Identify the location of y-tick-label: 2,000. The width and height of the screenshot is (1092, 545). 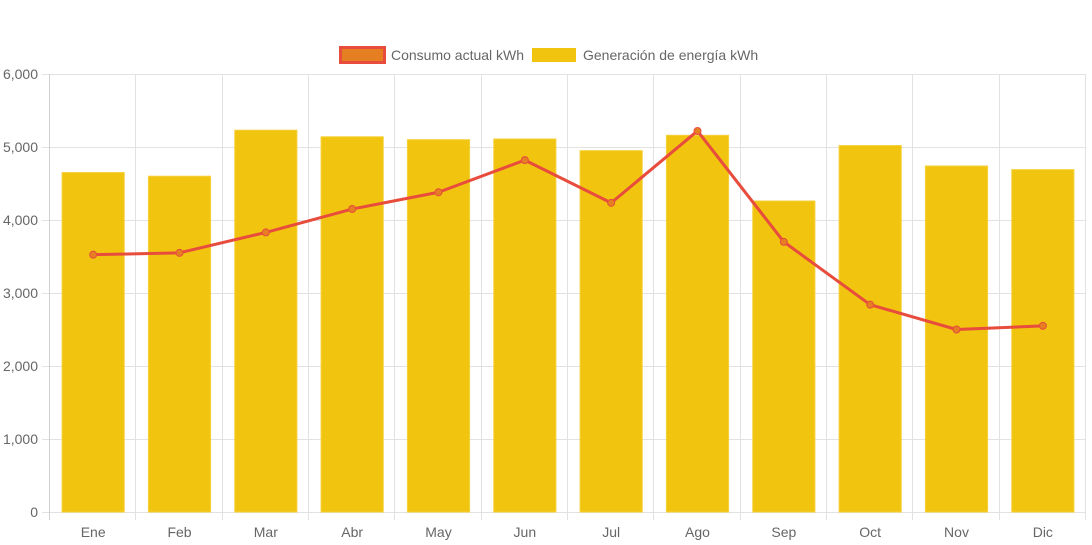
(20, 366).